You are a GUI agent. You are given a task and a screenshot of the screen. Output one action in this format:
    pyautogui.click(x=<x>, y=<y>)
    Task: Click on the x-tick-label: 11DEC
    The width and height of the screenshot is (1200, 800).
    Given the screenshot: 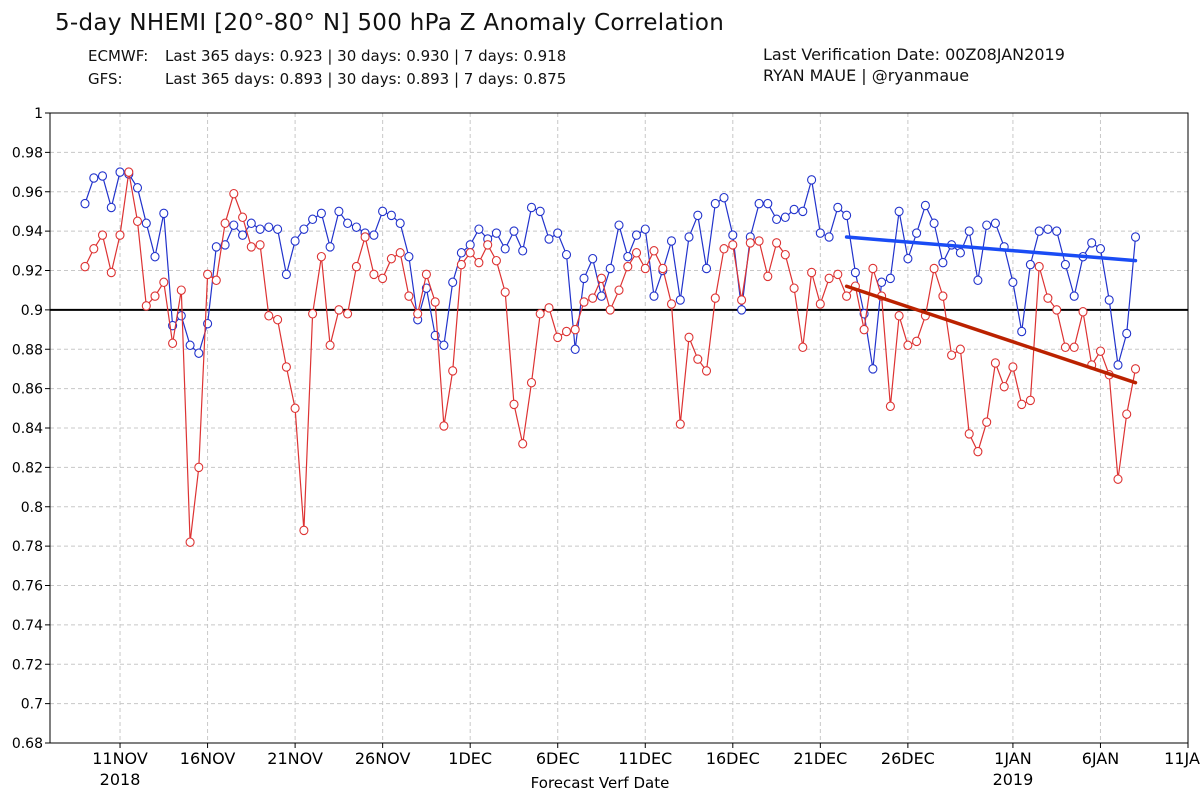 What is the action you would take?
    pyautogui.click(x=645, y=758)
    